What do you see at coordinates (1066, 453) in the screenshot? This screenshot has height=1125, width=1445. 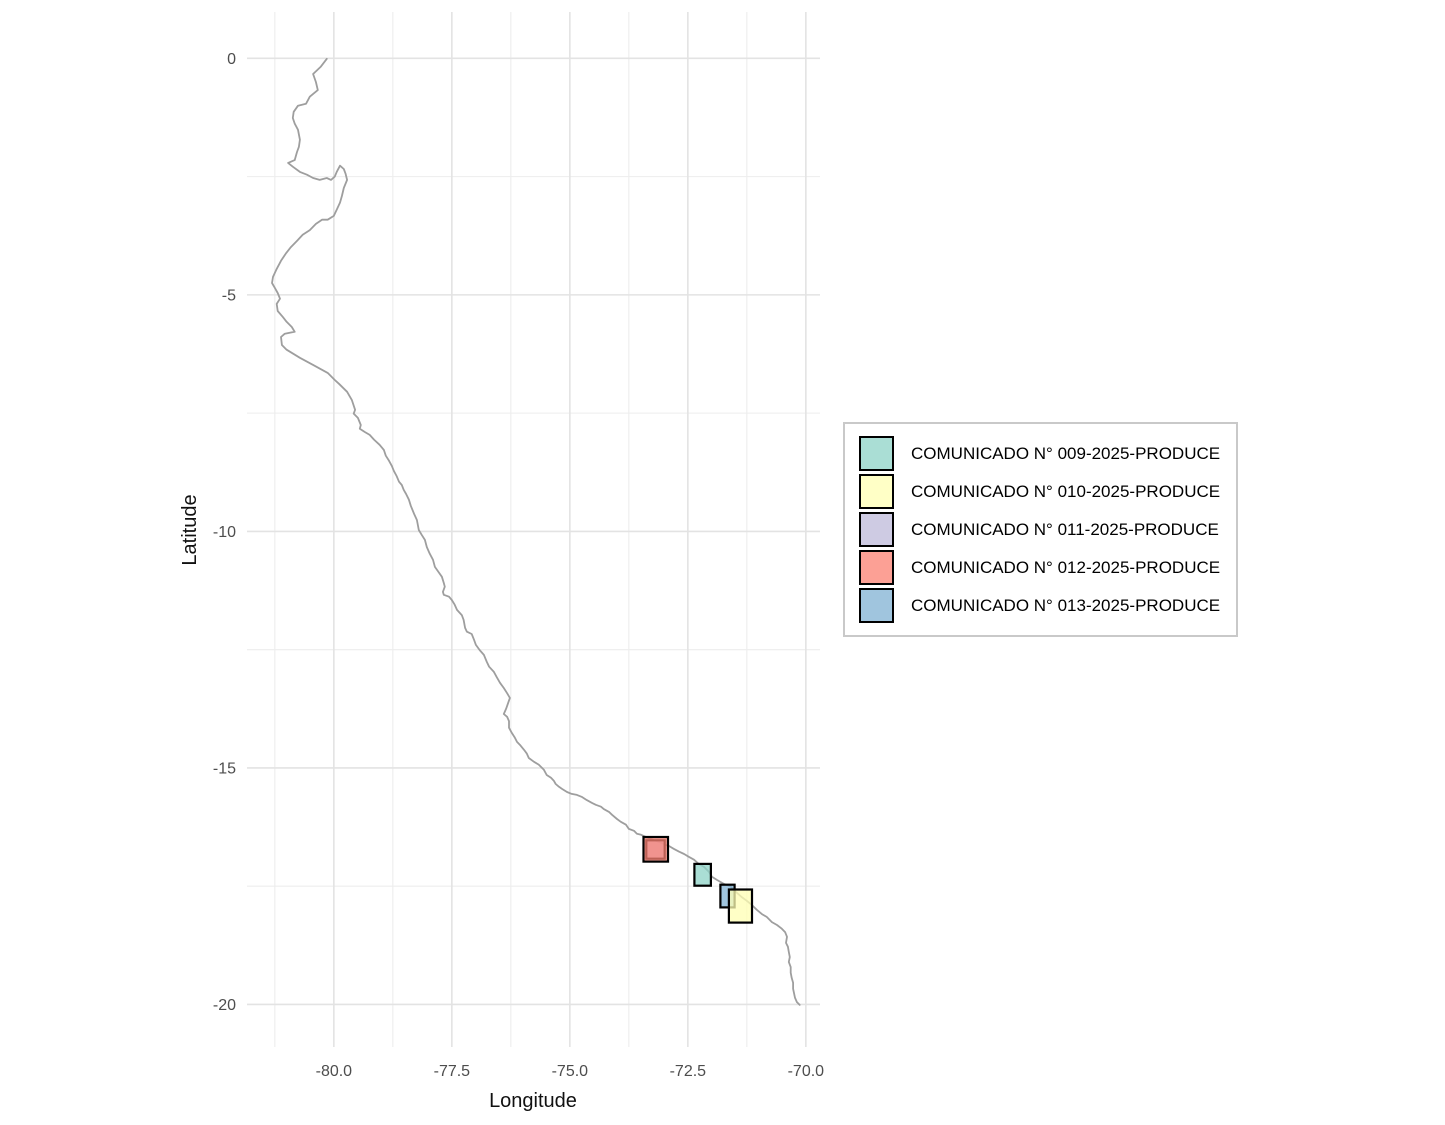 I see `legend-label-009: COMUNICADO N° 009-2025-PRODUCE` at bounding box center [1066, 453].